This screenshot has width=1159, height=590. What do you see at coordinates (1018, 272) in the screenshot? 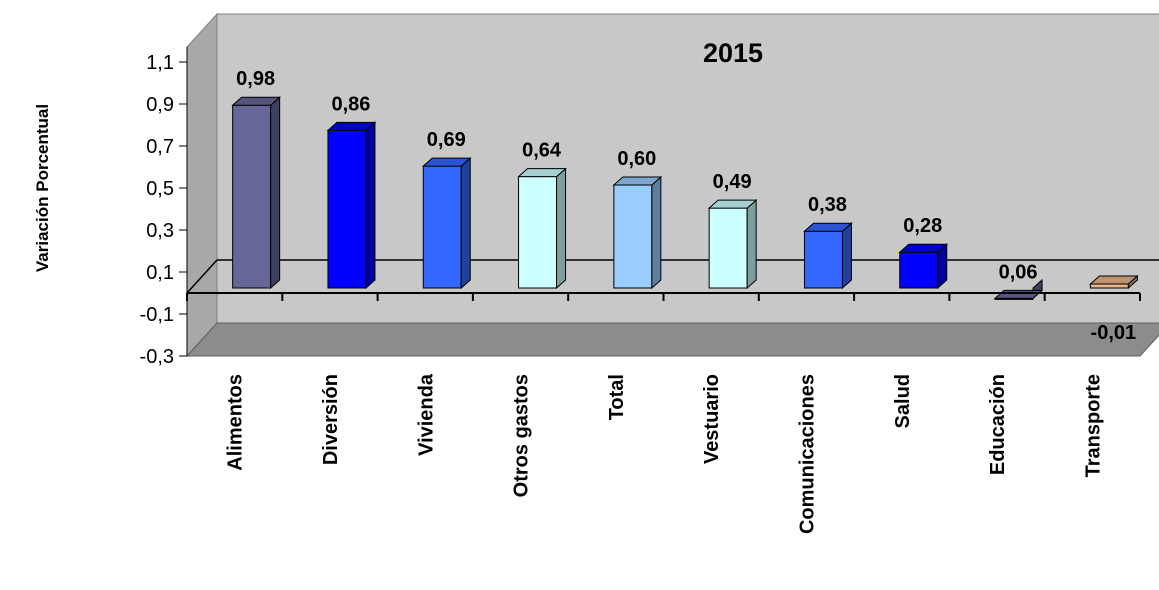
I see `data-label: 0,06` at bounding box center [1018, 272].